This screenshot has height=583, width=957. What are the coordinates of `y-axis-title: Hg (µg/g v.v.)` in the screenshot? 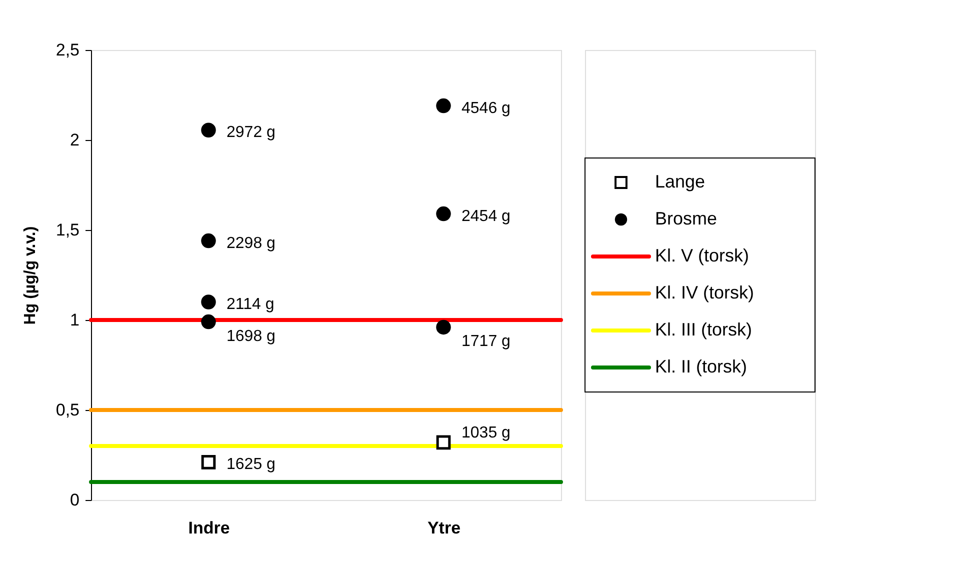 It's located at (30, 275).